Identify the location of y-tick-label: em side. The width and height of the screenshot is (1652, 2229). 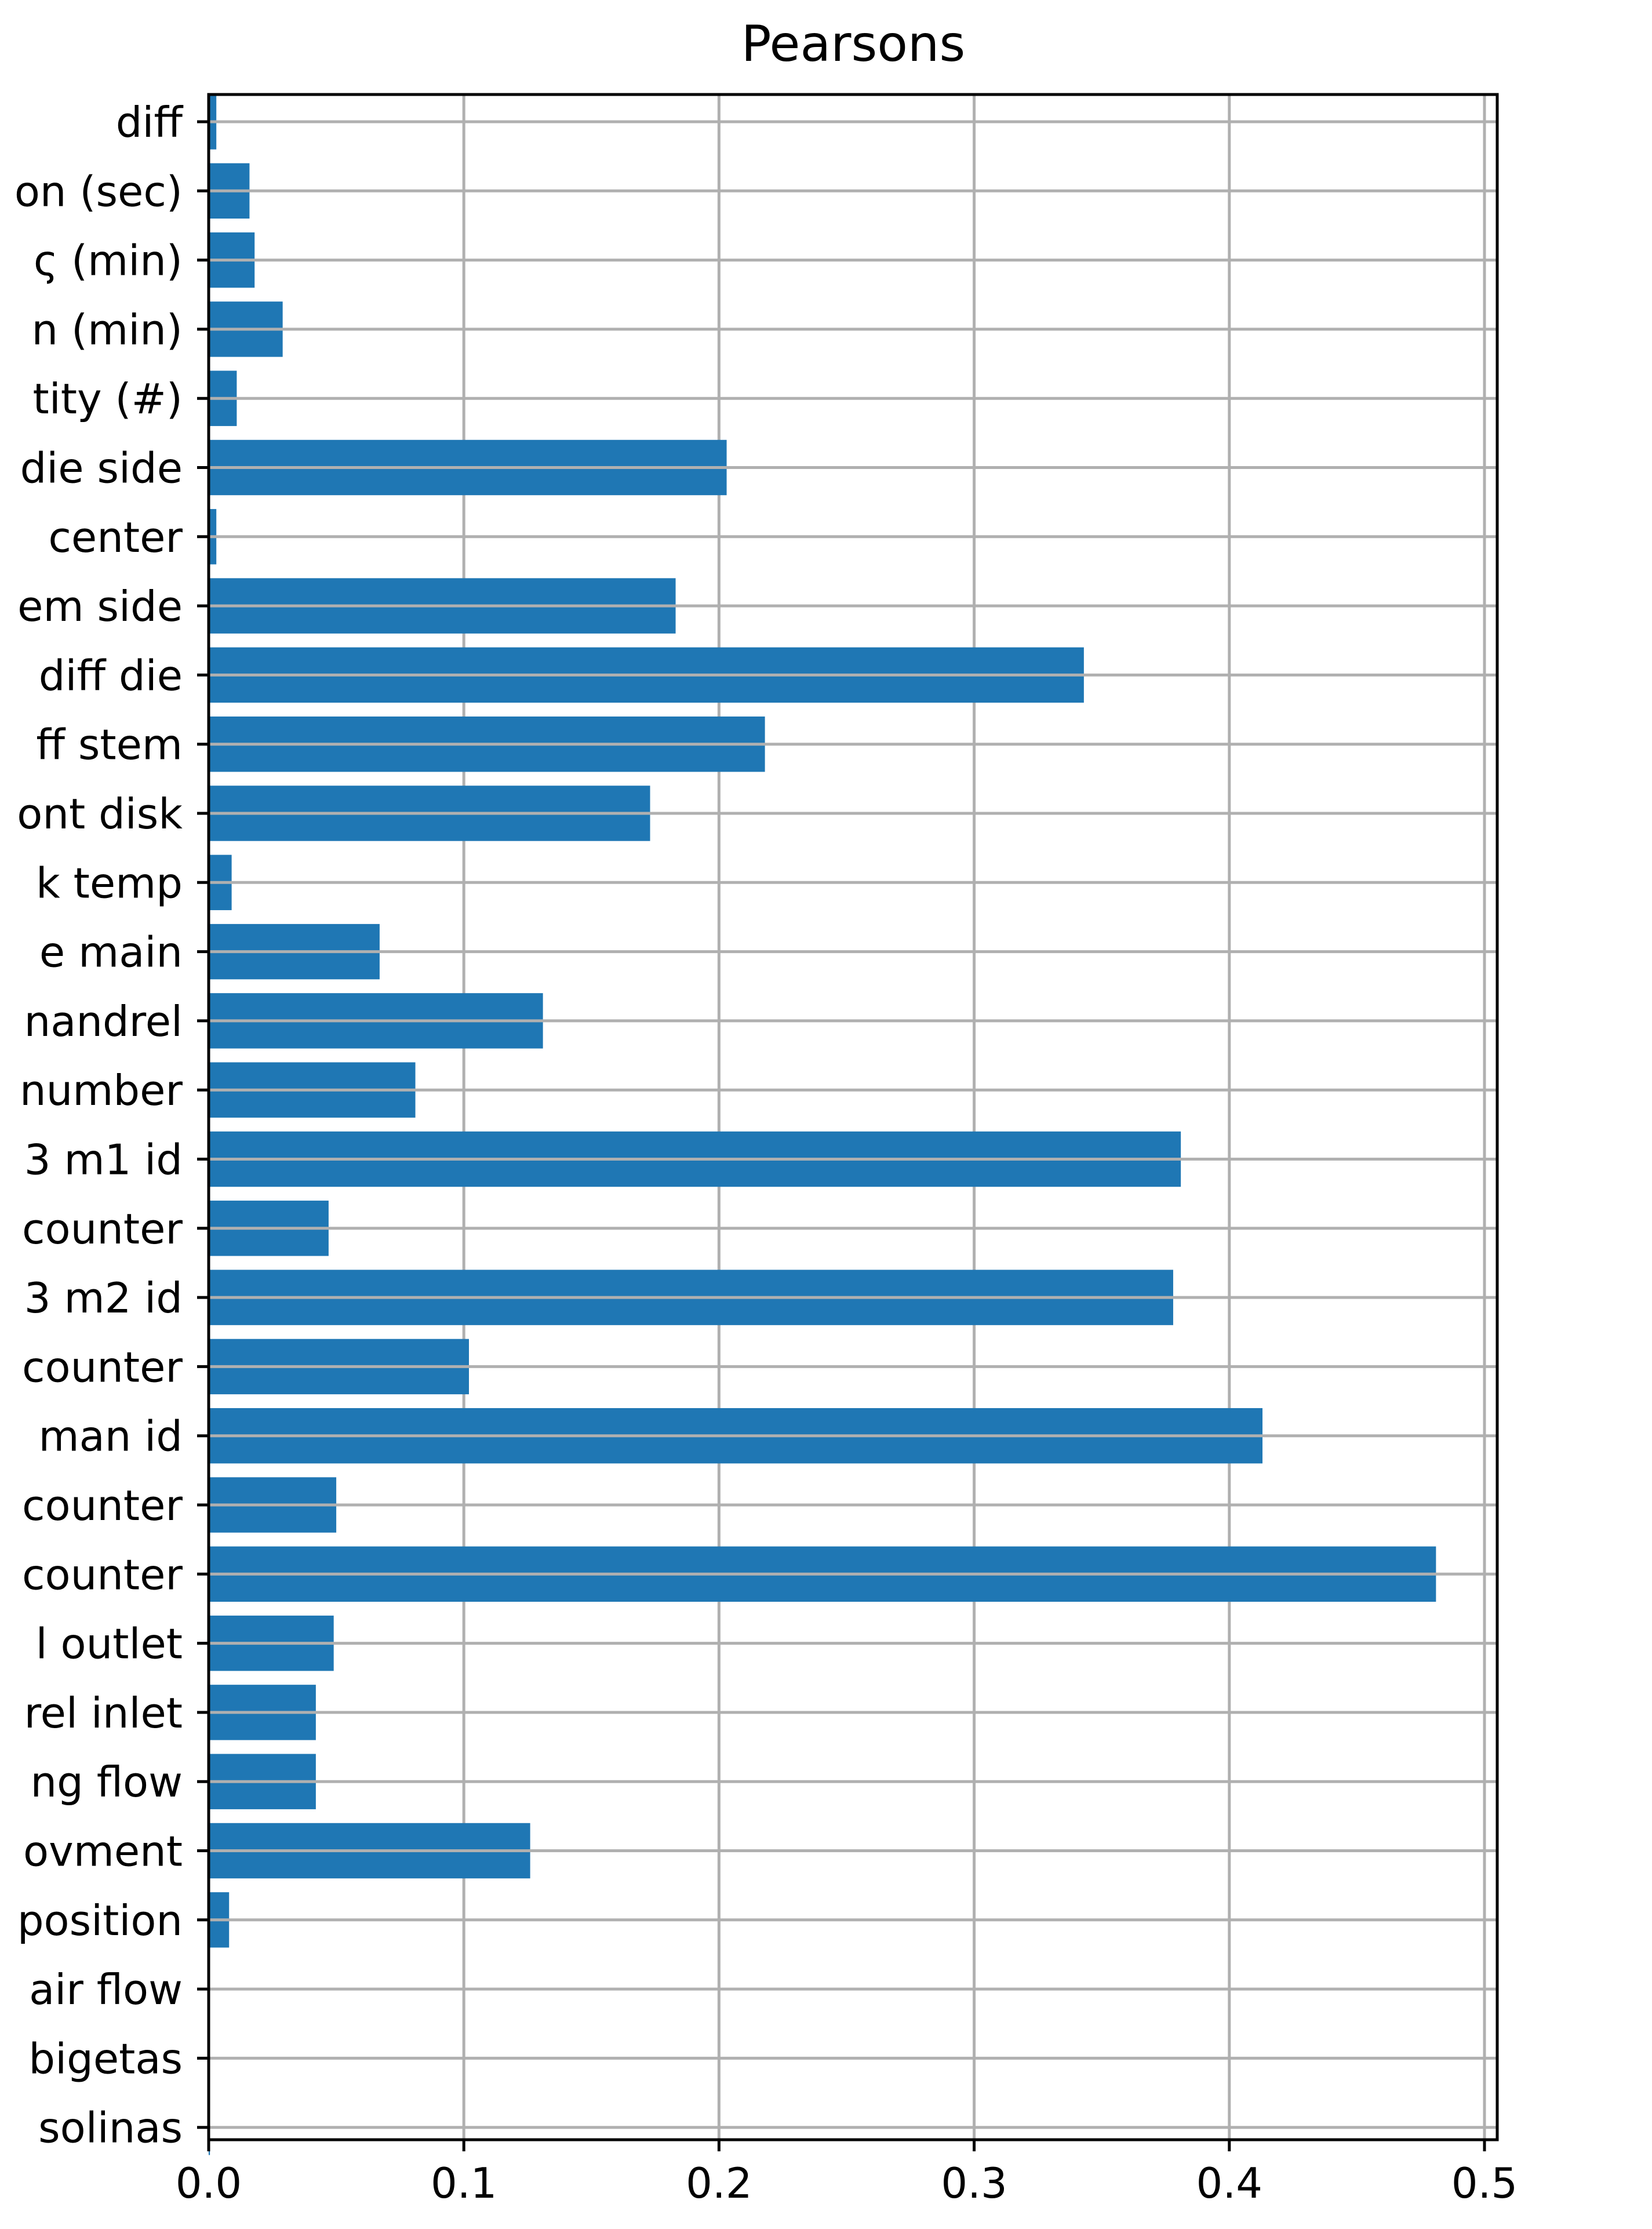
(100, 606).